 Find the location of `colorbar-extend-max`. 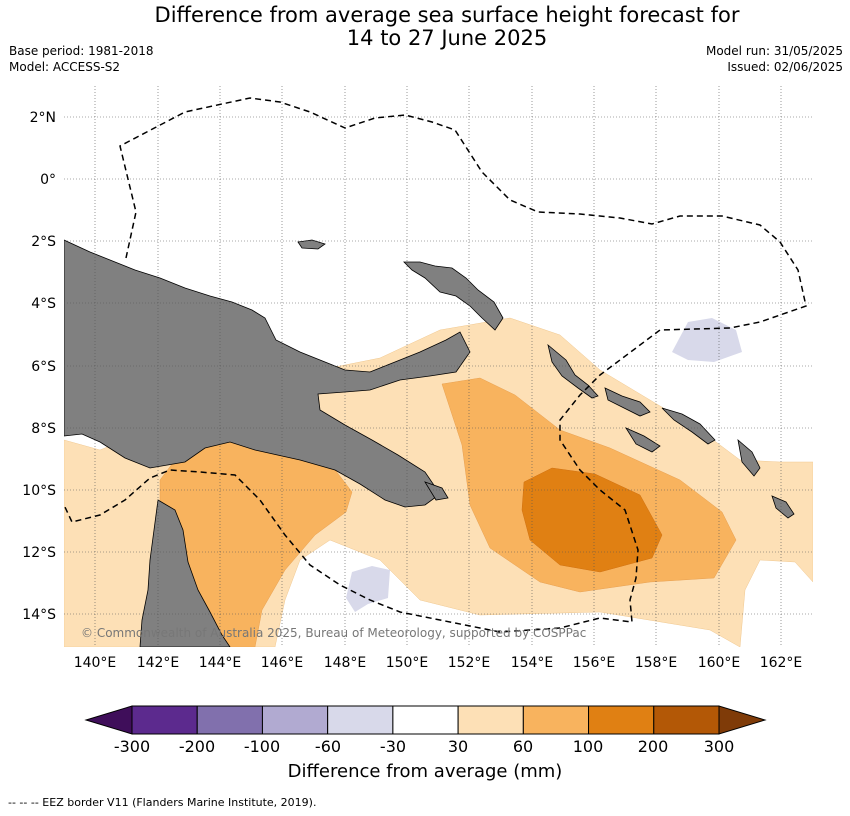

colorbar-extend-max is located at coordinates (742, 720).